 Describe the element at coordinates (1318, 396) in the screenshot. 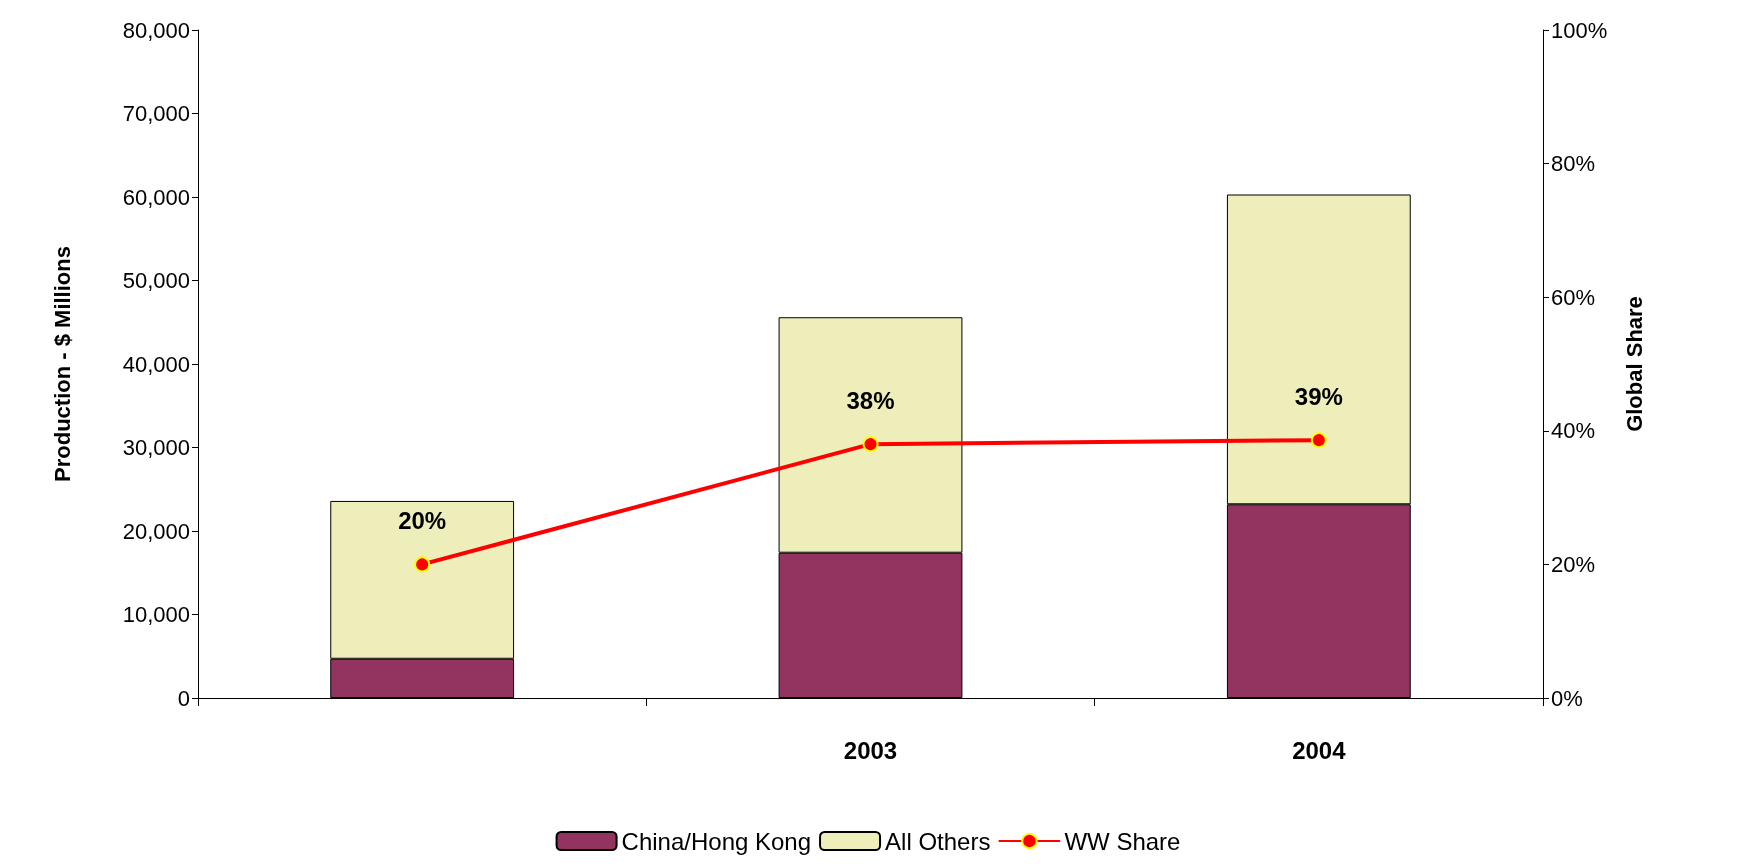

I see `data-label: 39%` at that location.